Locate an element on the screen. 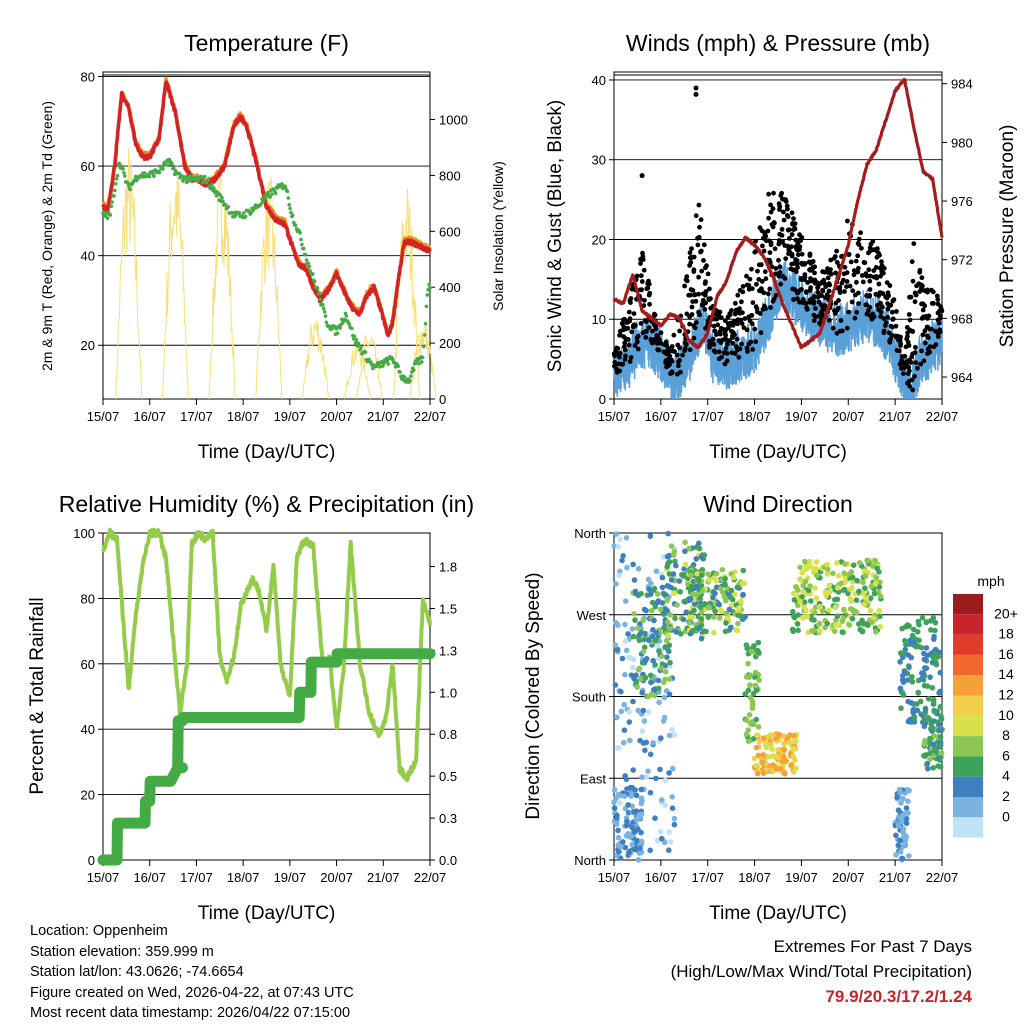  y2-tick-label: 1.0 is located at coordinates (448, 692).